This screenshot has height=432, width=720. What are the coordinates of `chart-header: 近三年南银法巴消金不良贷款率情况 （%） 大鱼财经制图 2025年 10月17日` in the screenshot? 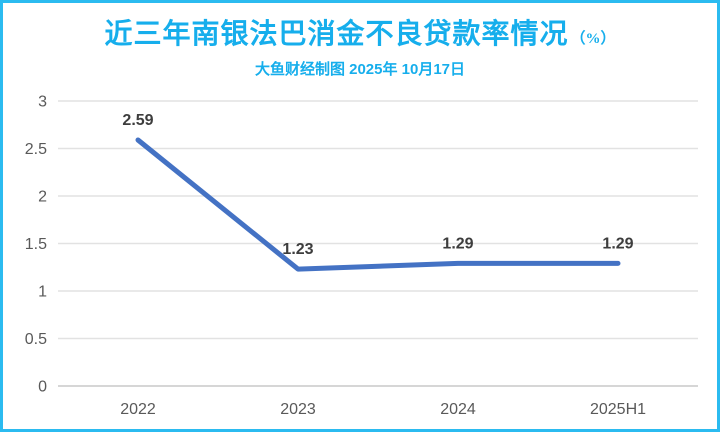 It's located at (360, 49).